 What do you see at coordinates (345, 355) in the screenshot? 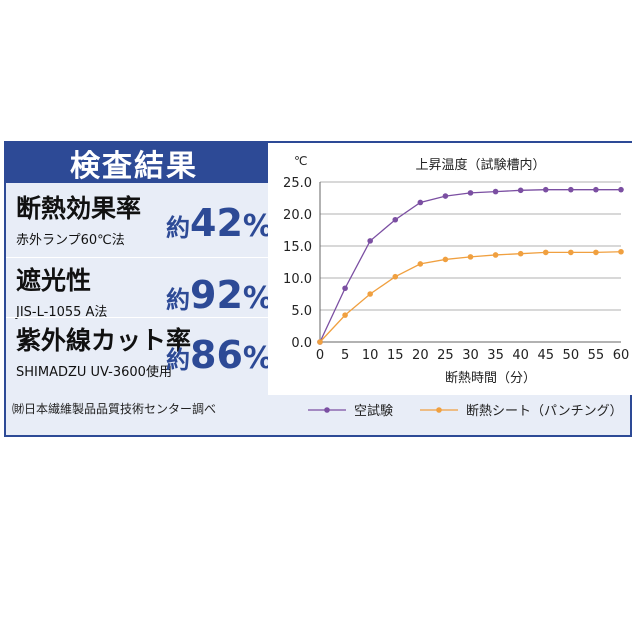
I see `x-tick-label: 5` at bounding box center [345, 355].